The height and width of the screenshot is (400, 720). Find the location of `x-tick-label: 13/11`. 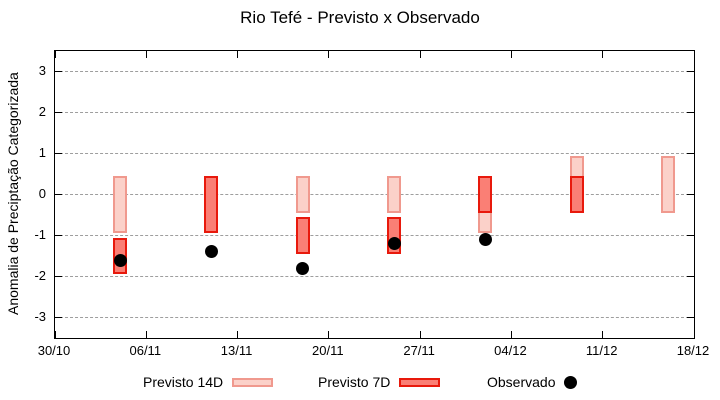

x-tick-label: 13/11 is located at coordinates (236, 350).